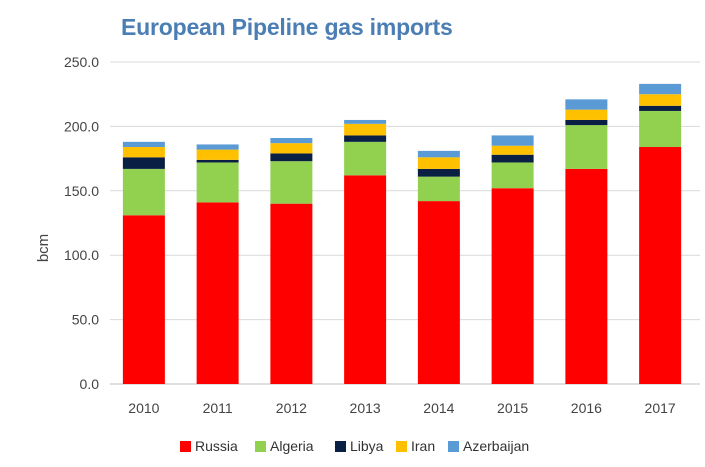  I want to click on bar-libya-2011, so click(217, 161).